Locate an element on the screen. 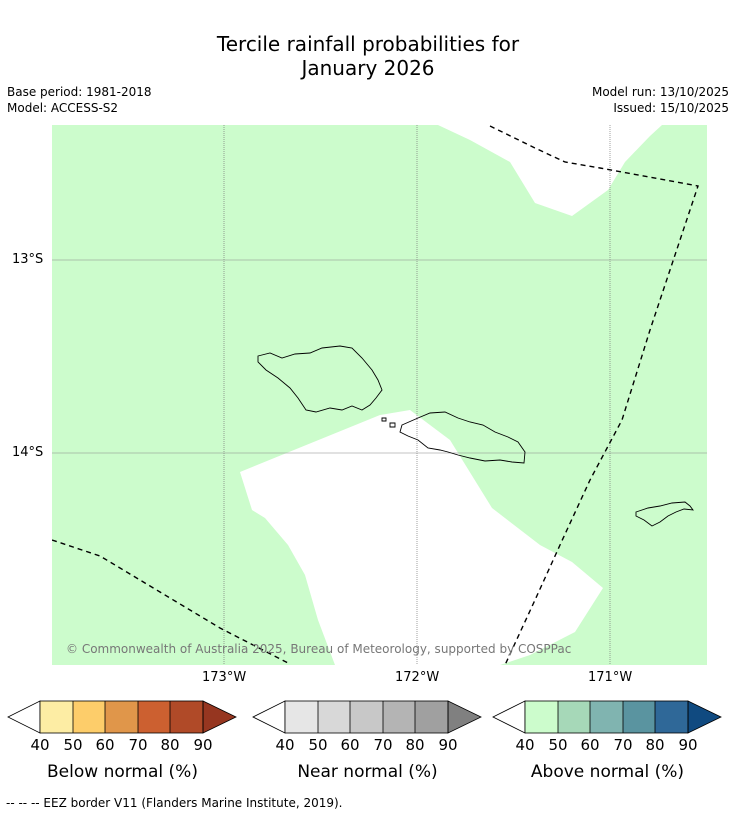 The image size is (736, 816). eez-border-south is located at coordinates (171, 602).